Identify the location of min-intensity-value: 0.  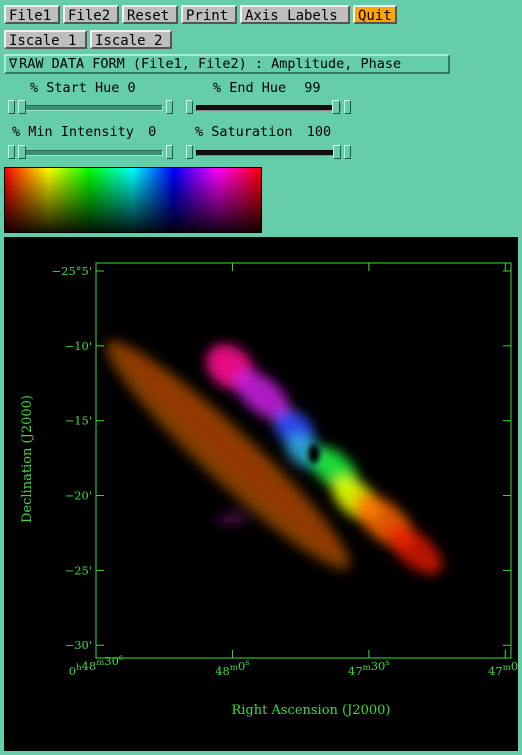
(152, 132).